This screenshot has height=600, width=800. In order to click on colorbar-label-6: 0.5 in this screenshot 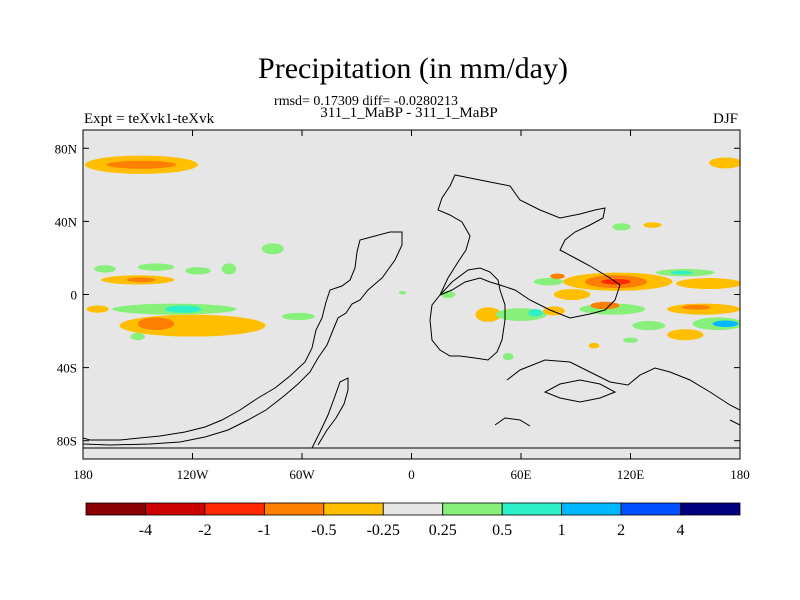, I will do `click(502, 530)`.